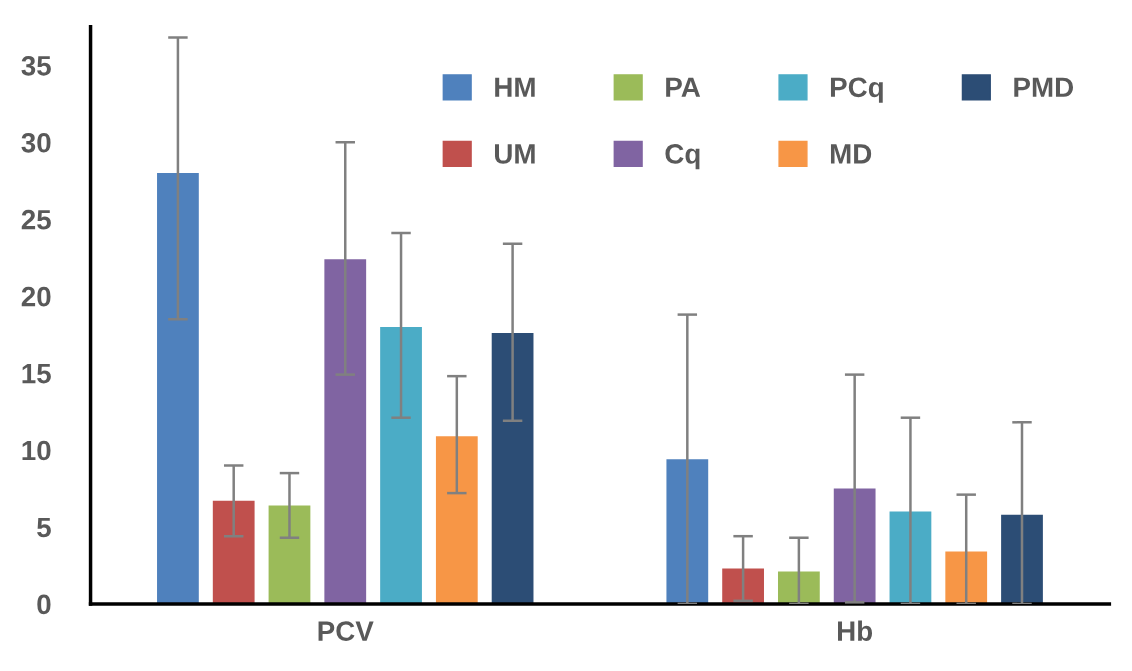 This screenshot has height=671, width=1132. I want to click on legend-label: Cq, so click(682, 157).